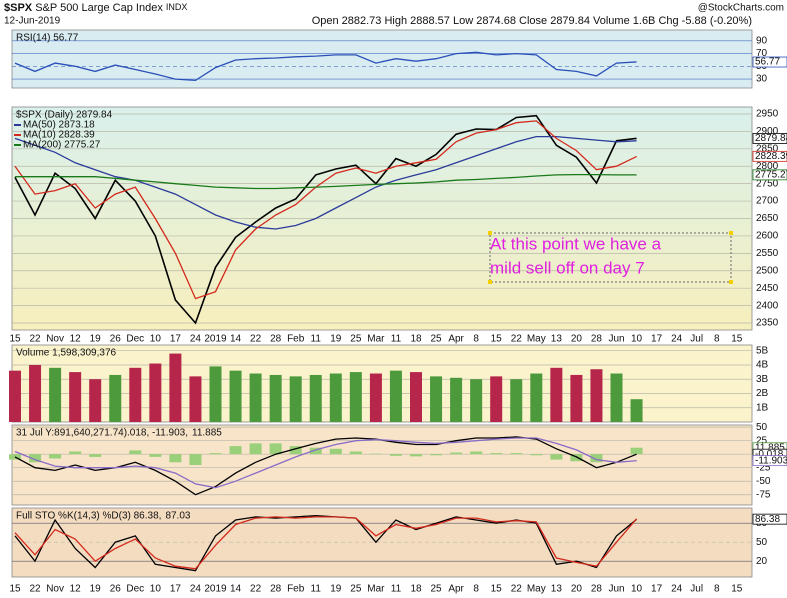 Image resolution: width=787 pixels, height=598 pixels. I want to click on y-tick-label: 5B, so click(762, 350).